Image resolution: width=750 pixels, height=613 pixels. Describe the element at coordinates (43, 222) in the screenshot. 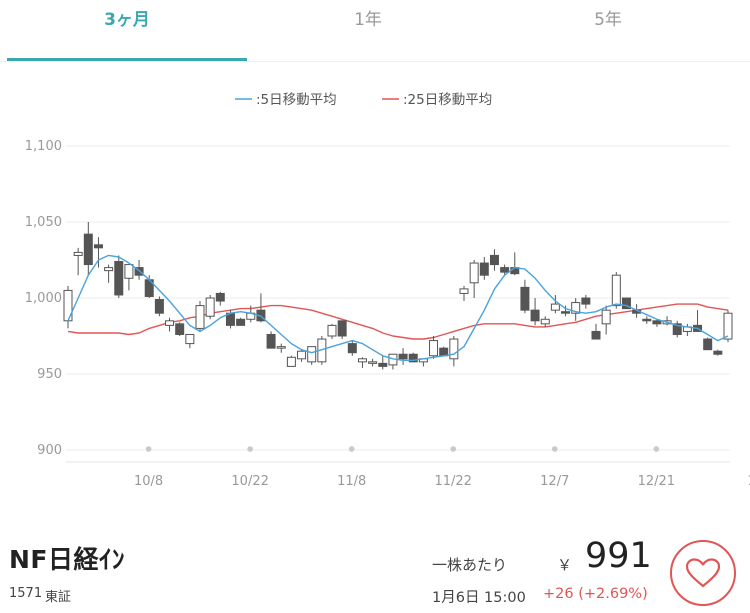

I see `y-tick-label: 1,050` at that location.